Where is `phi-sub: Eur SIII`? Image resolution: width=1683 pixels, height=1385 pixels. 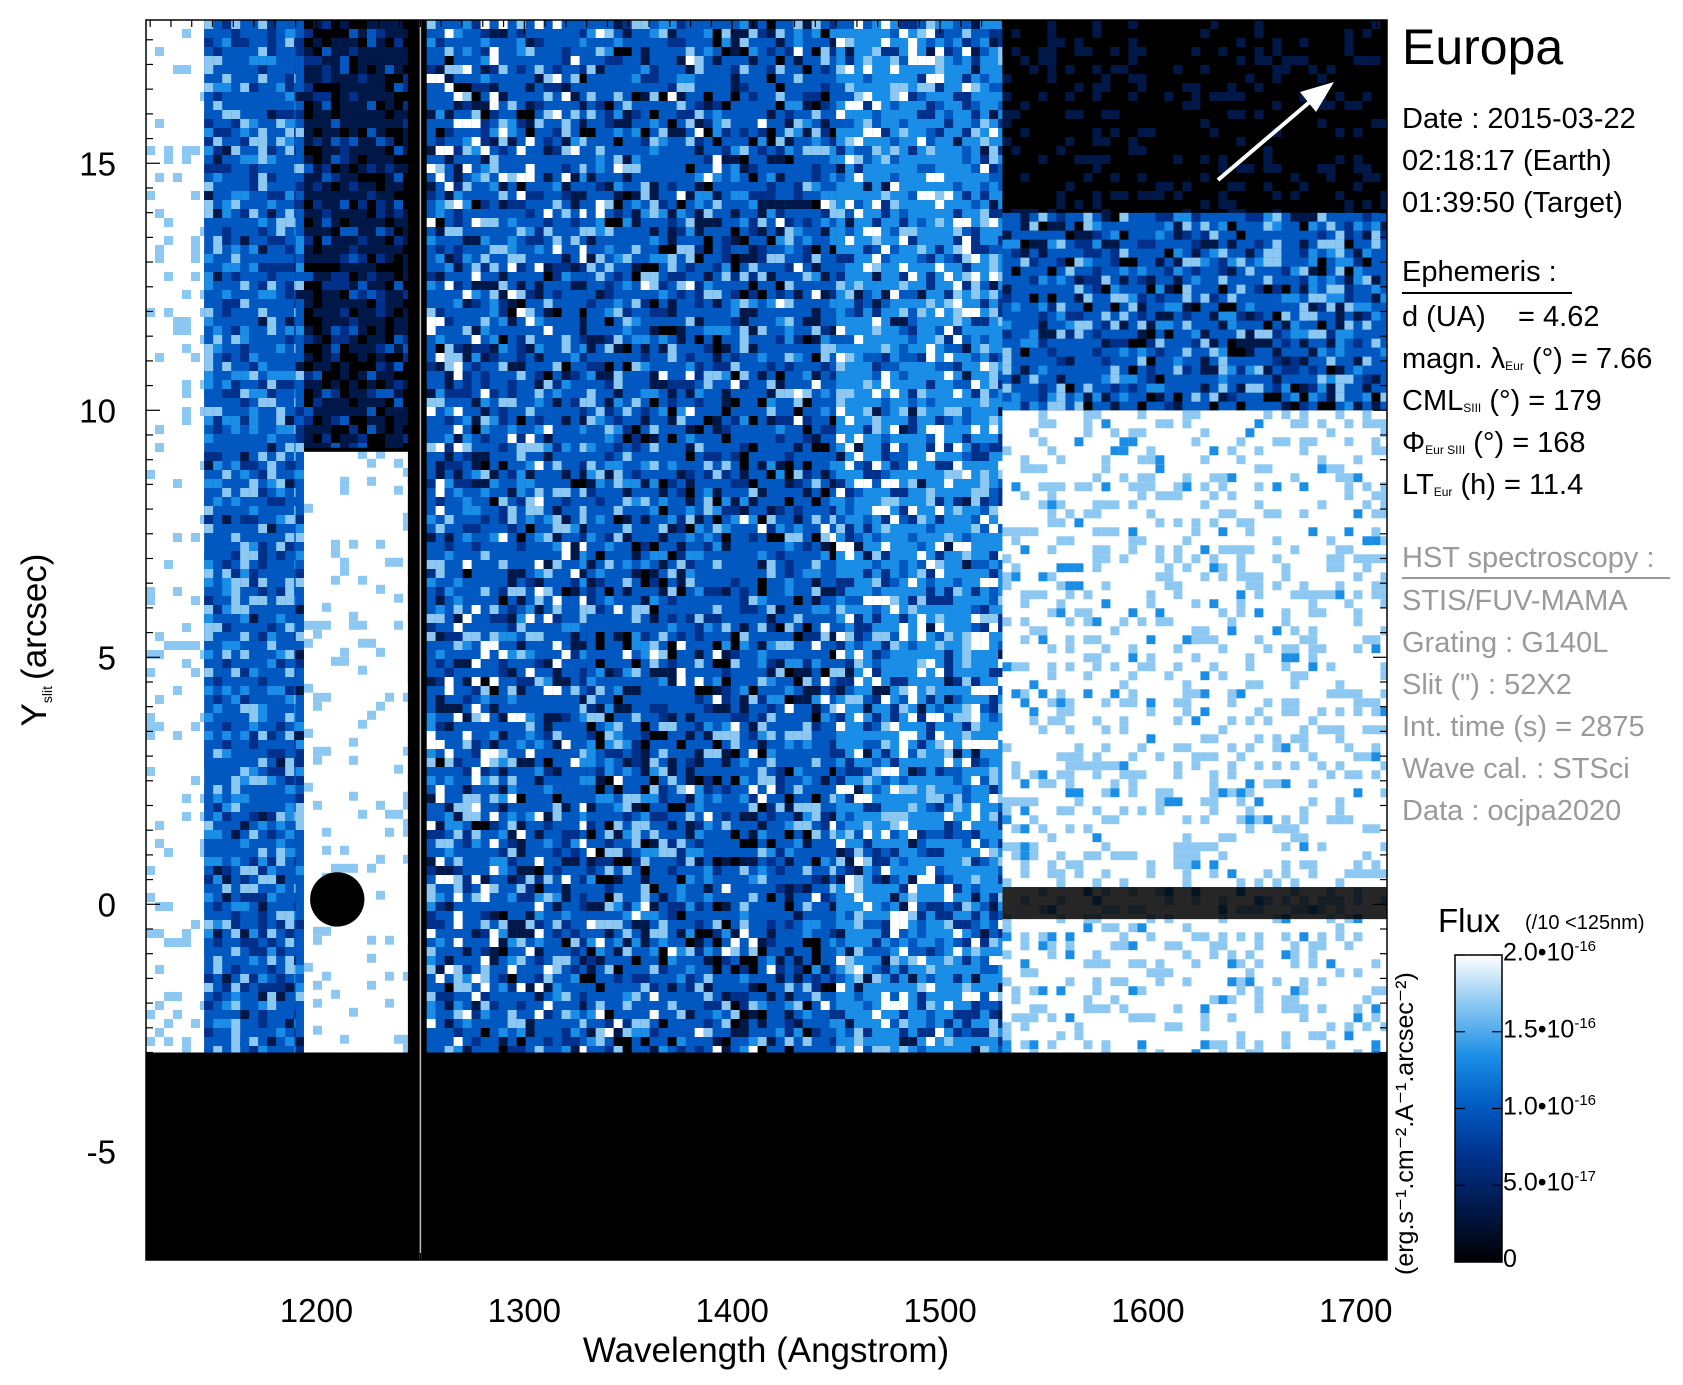 phi-sub: Eur SIII is located at coordinates (1445, 450).